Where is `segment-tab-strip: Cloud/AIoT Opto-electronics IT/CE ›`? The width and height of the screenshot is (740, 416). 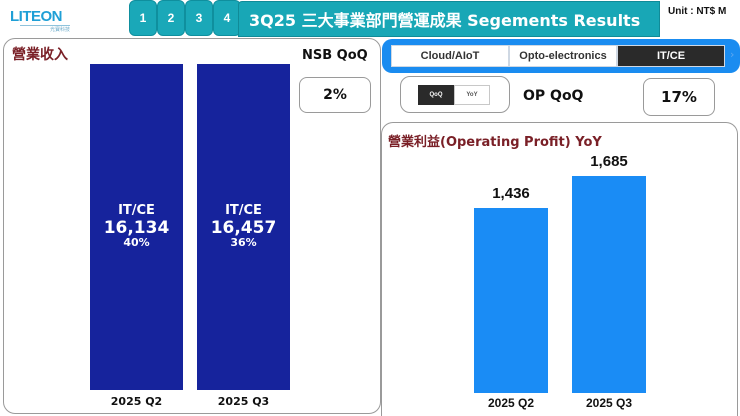 segment-tab-strip: Cloud/AIoT Opto-electronics IT/CE › is located at coordinates (561, 56).